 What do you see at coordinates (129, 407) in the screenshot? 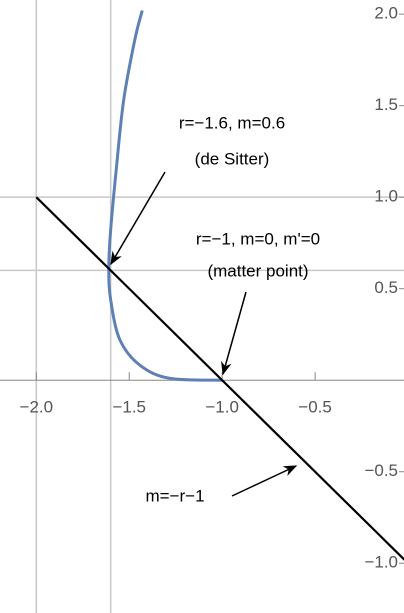
I see `x-tick-label: −1.5` at bounding box center [129, 407].